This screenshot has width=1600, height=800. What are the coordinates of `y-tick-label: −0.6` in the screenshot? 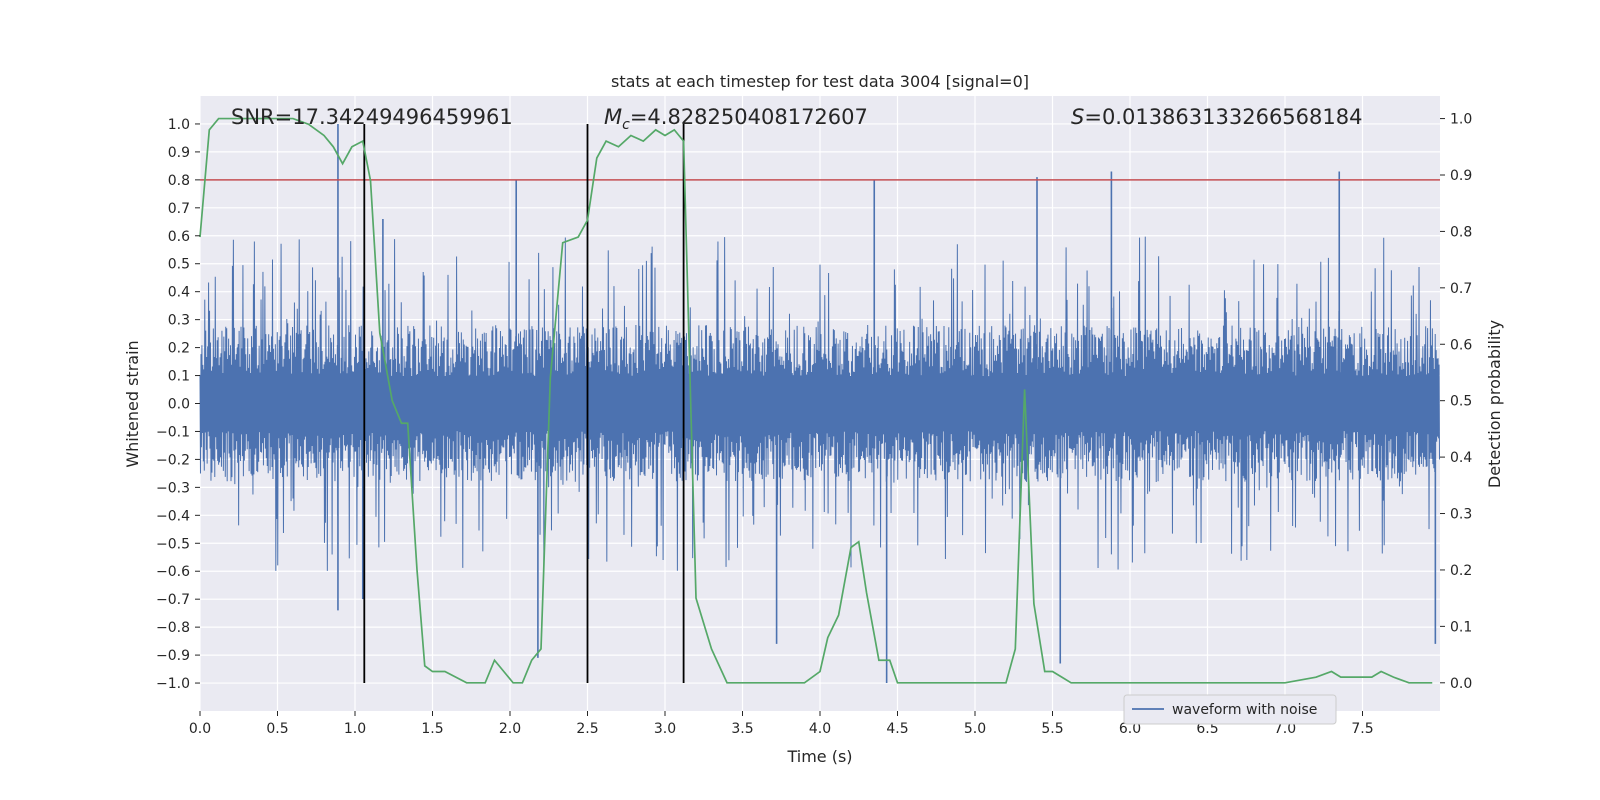 It's located at (173, 572).